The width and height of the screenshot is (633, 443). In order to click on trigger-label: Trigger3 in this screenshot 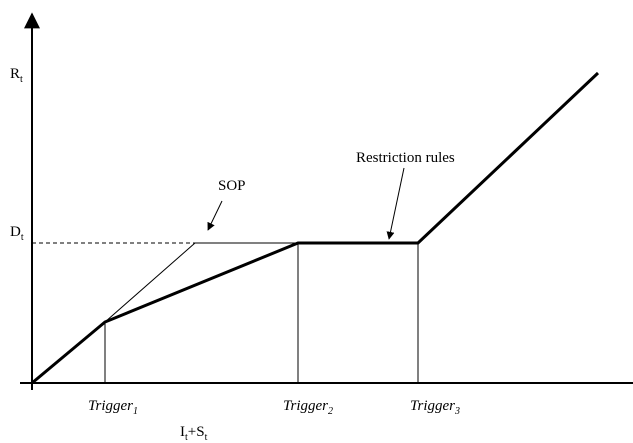, I will do `click(435, 407)`.